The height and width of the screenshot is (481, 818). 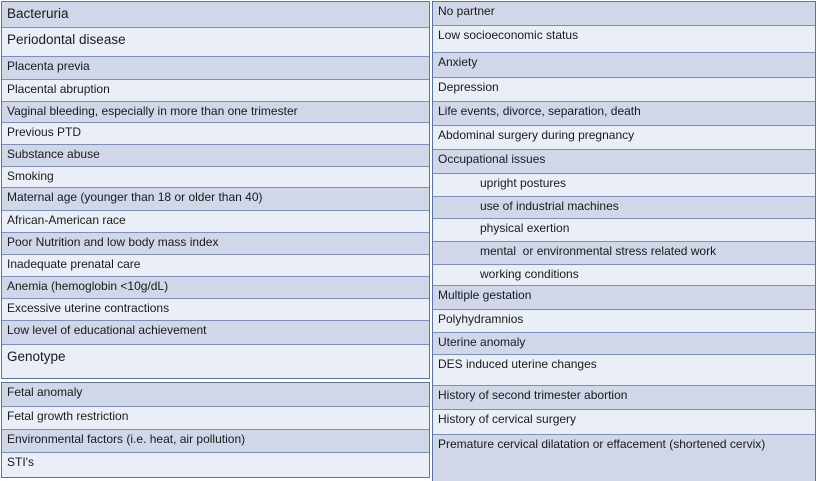 I want to click on row-label: Polyhydramnios, so click(x=481, y=319).